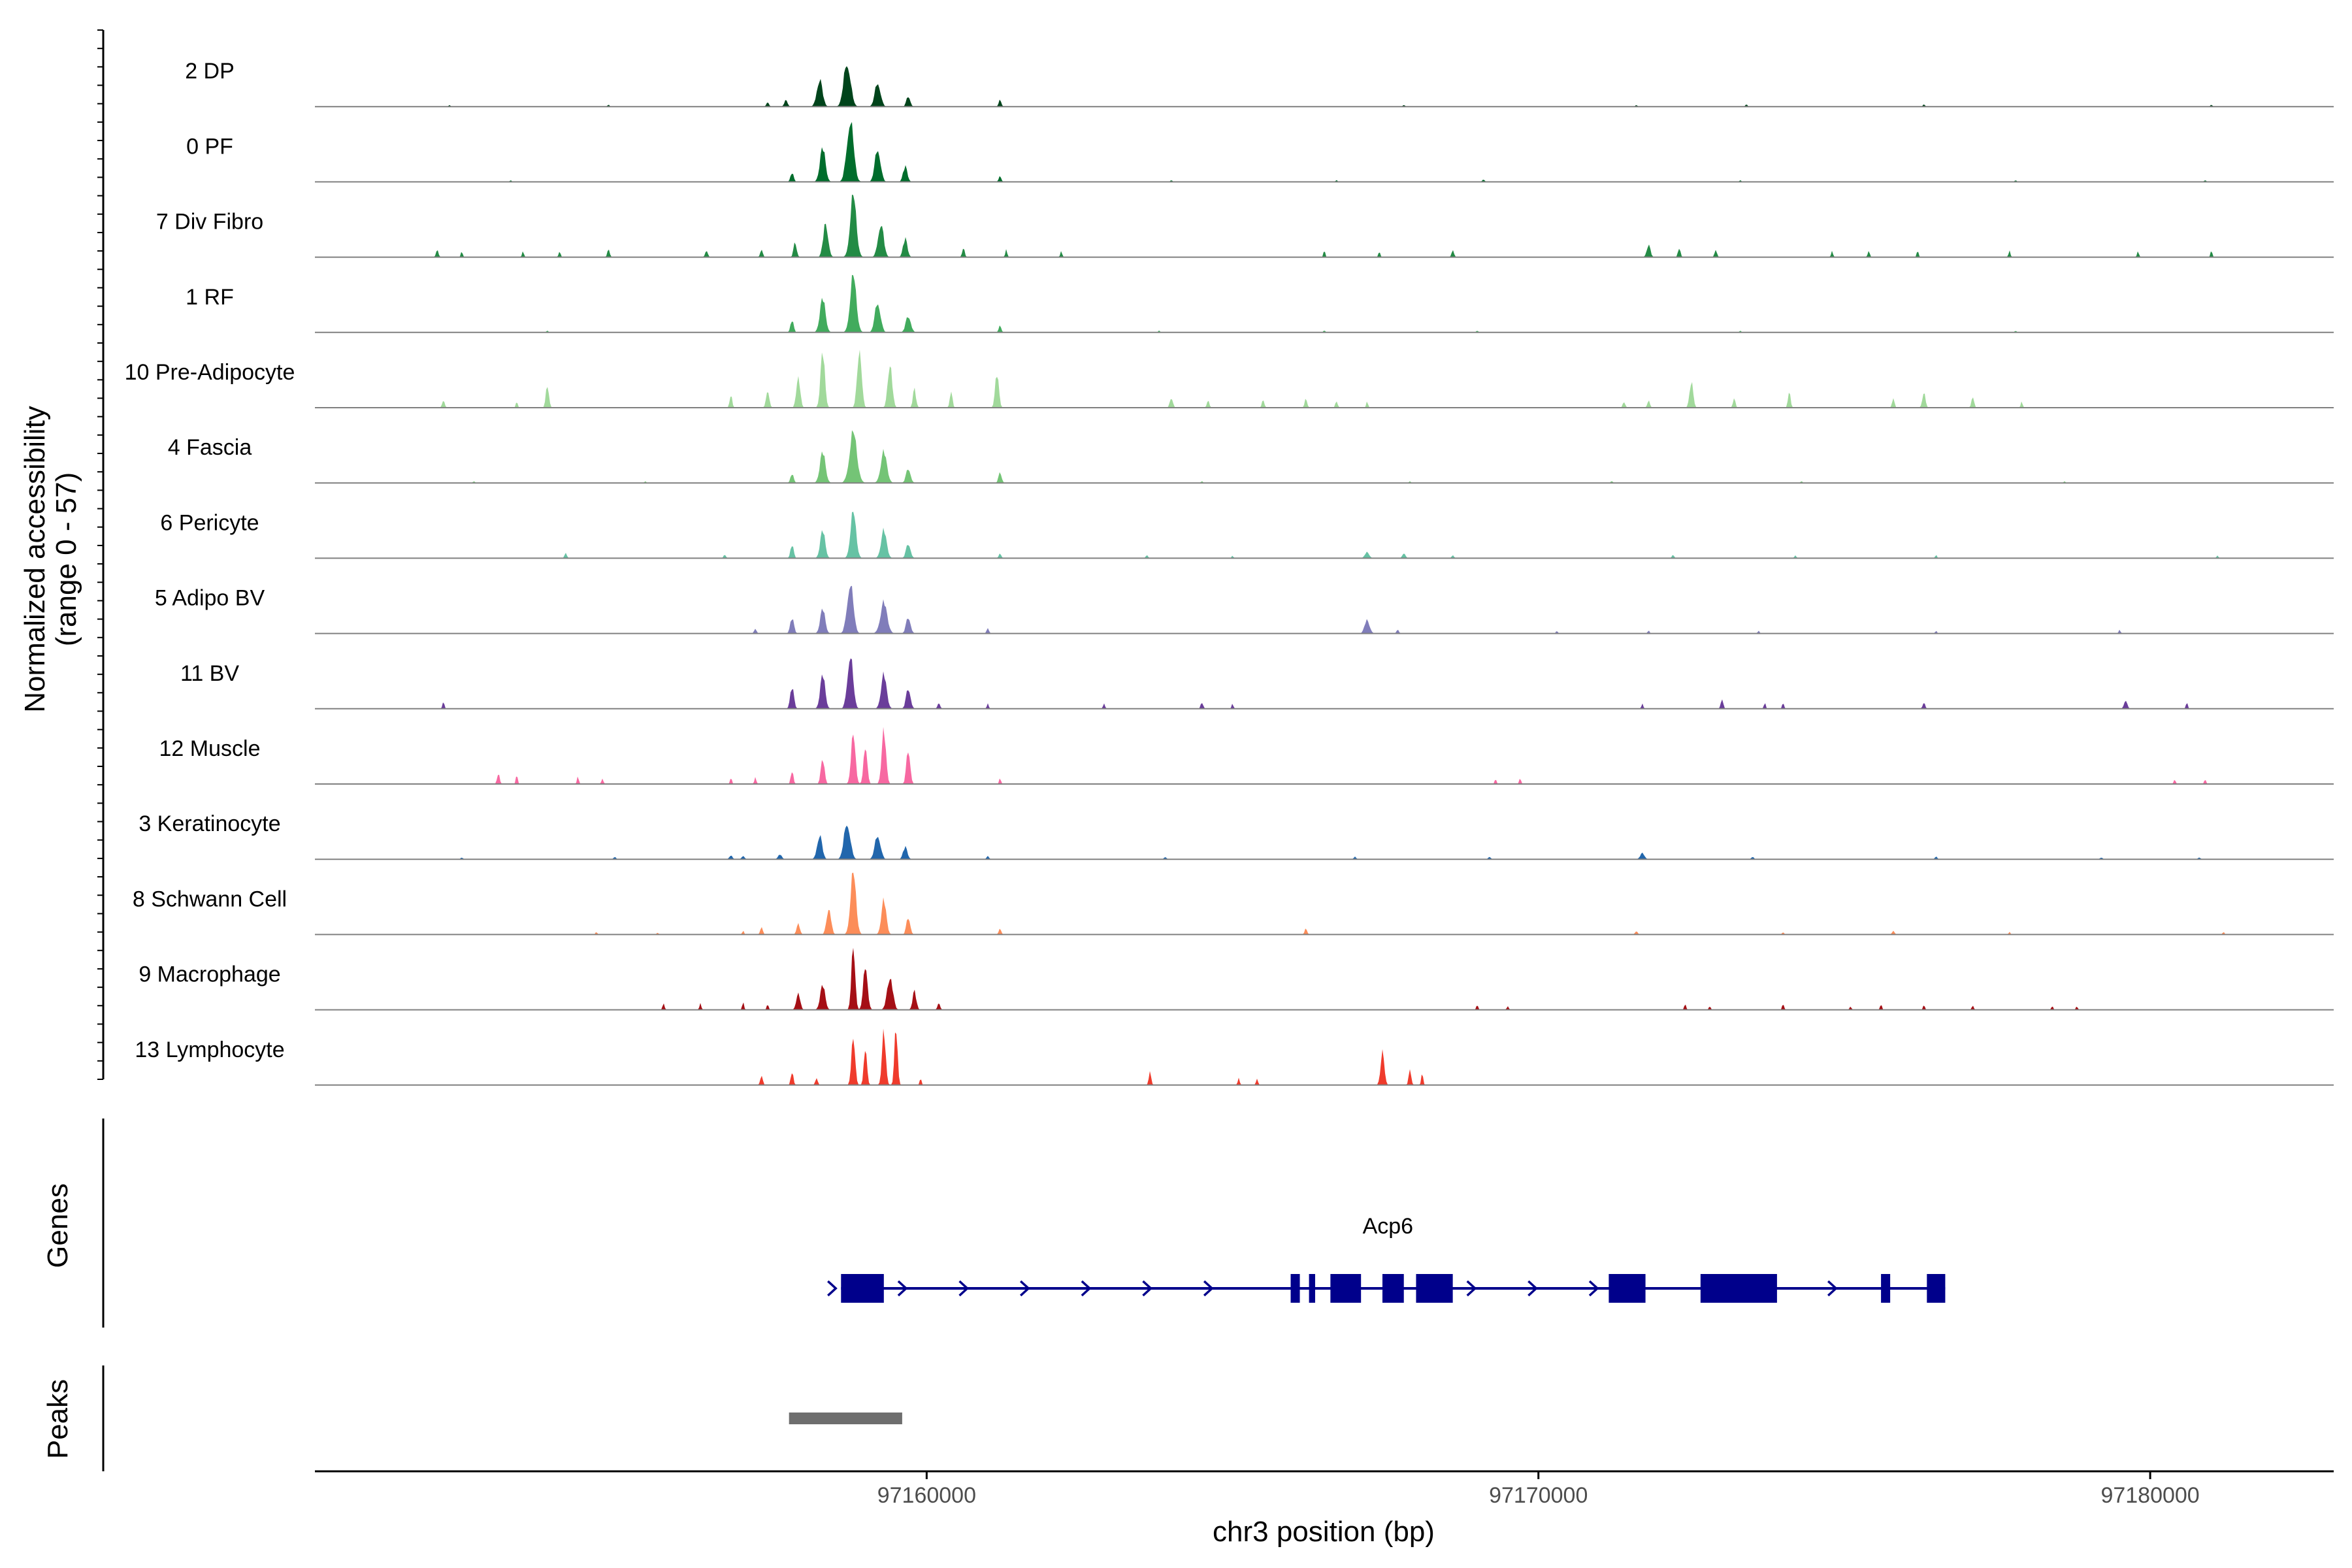  I want to click on track-label: 6 Pericyte, so click(209, 522).